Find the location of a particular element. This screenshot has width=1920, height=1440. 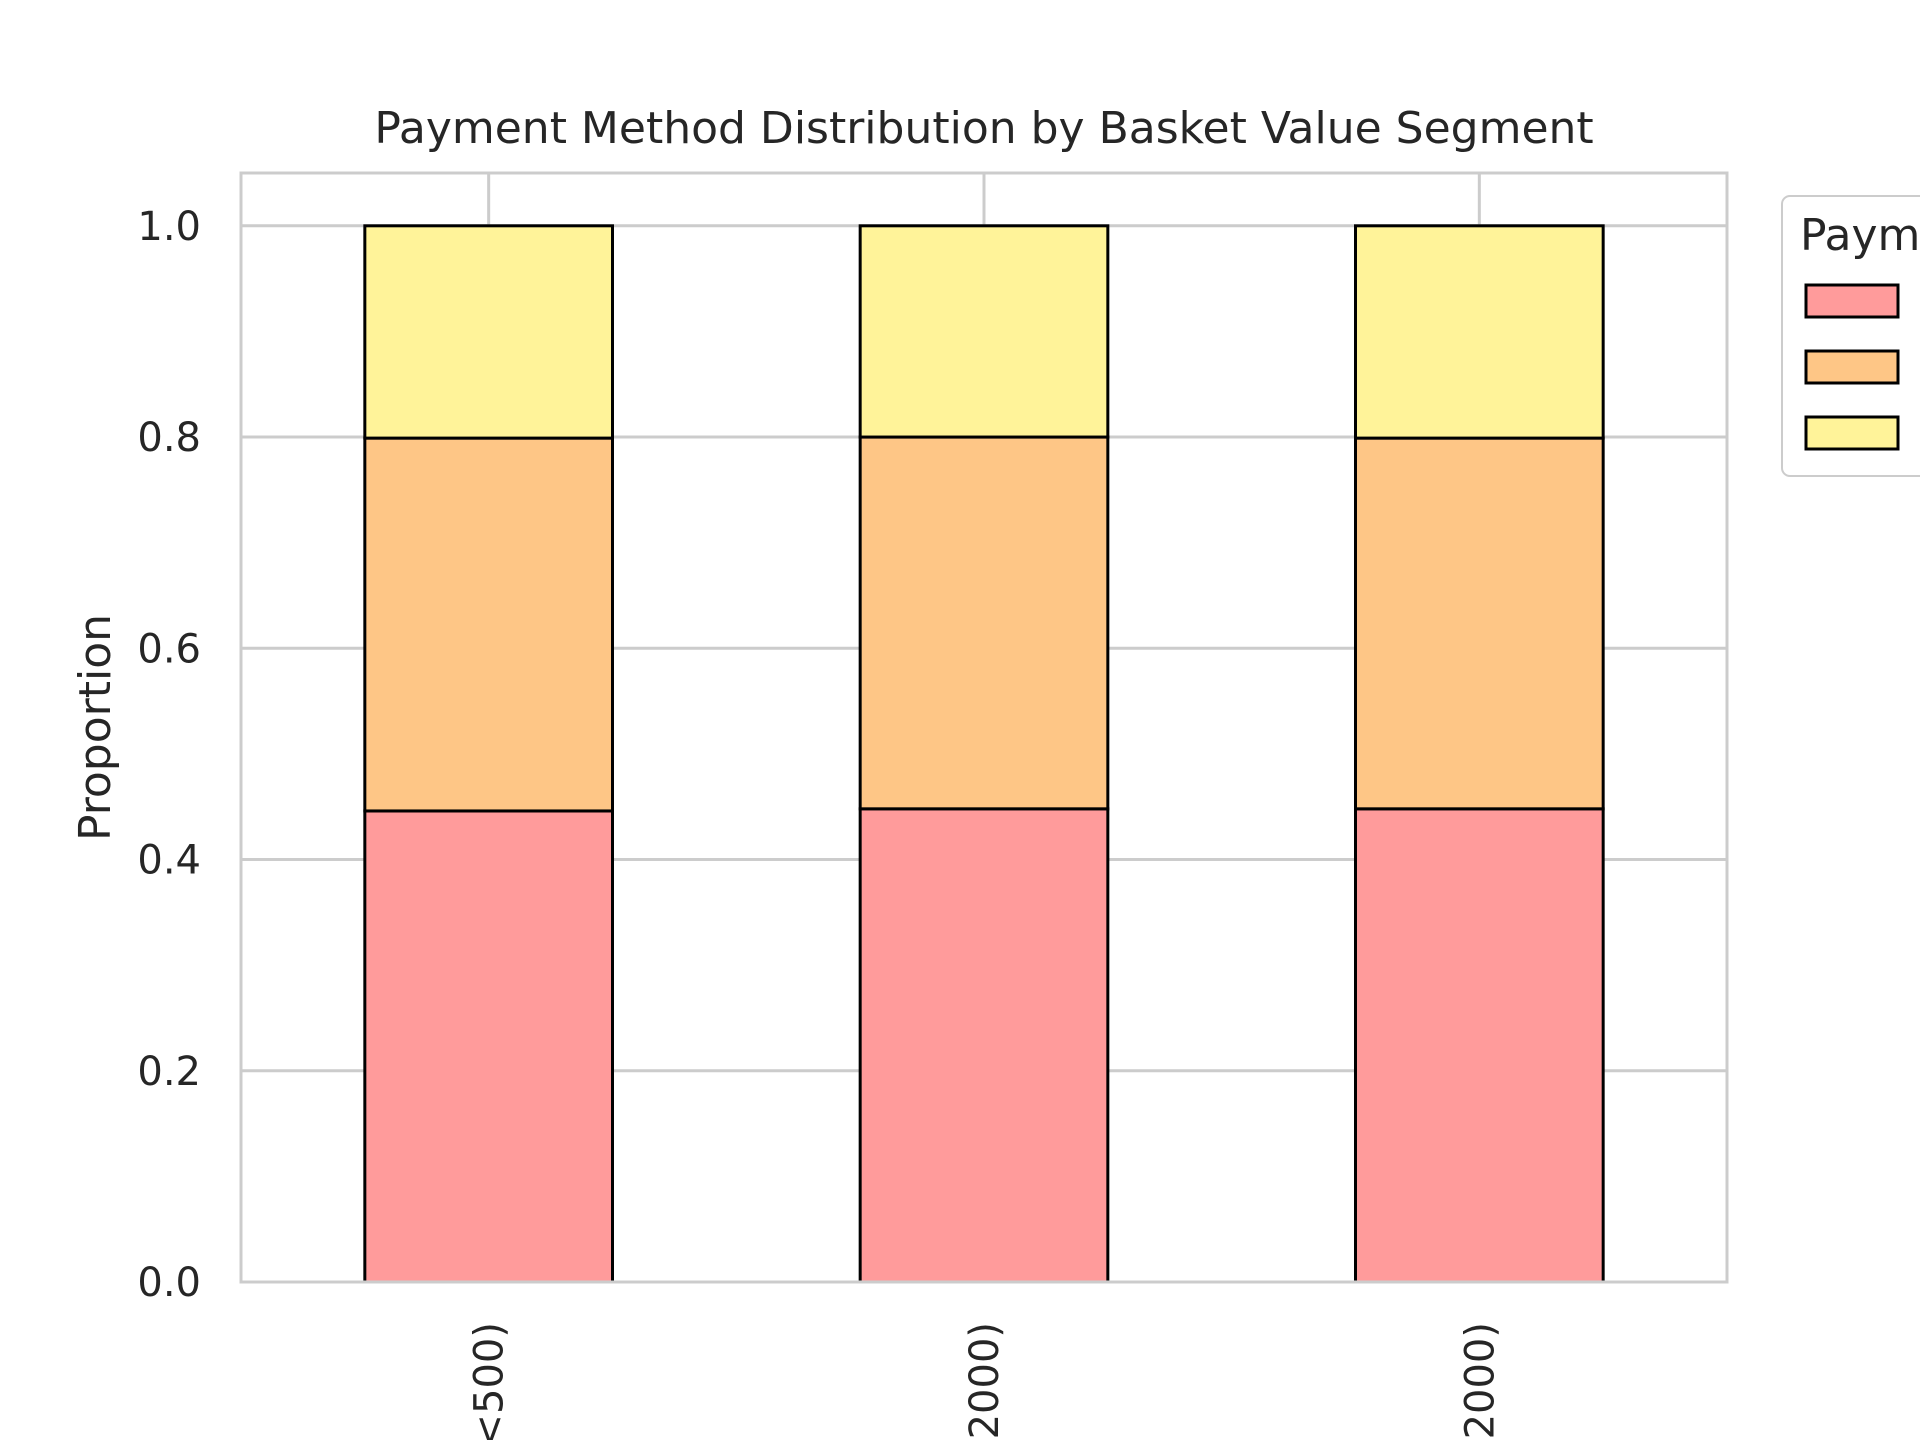

x-tick-label: <500) is located at coordinates (490, 1381).